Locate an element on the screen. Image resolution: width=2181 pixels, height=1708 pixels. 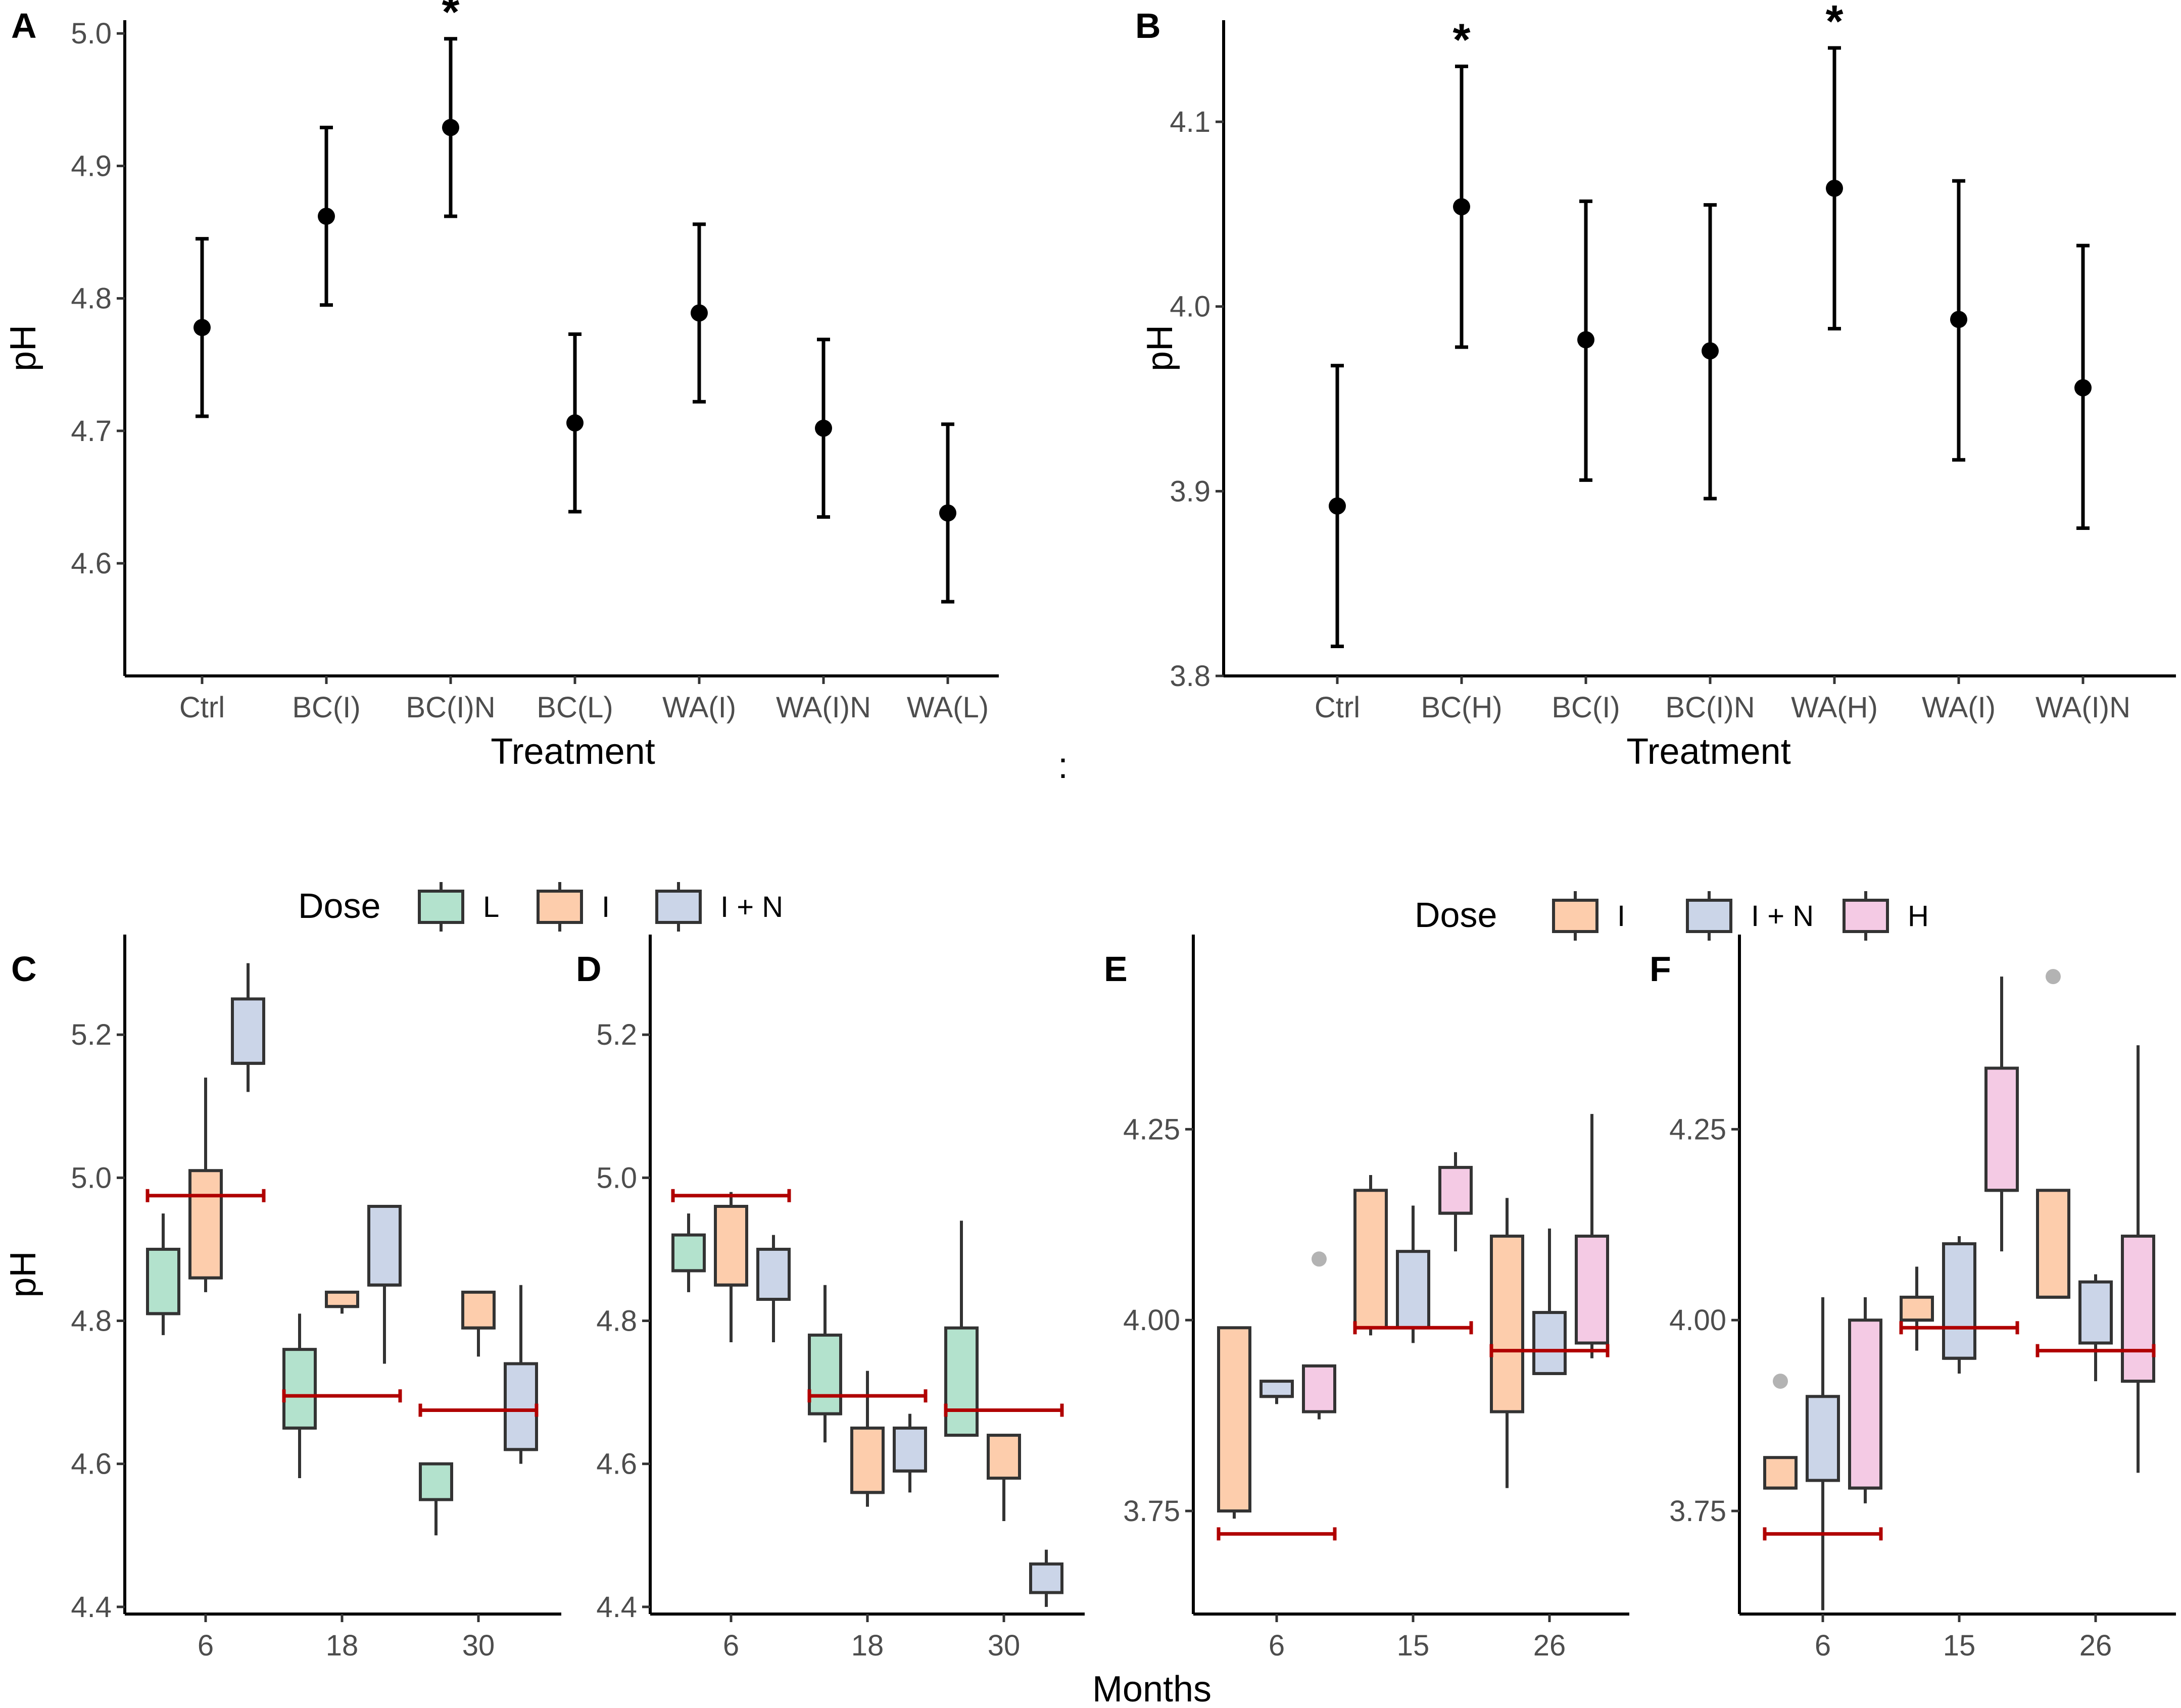
legend-key-l is located at coordinates (441, 907).